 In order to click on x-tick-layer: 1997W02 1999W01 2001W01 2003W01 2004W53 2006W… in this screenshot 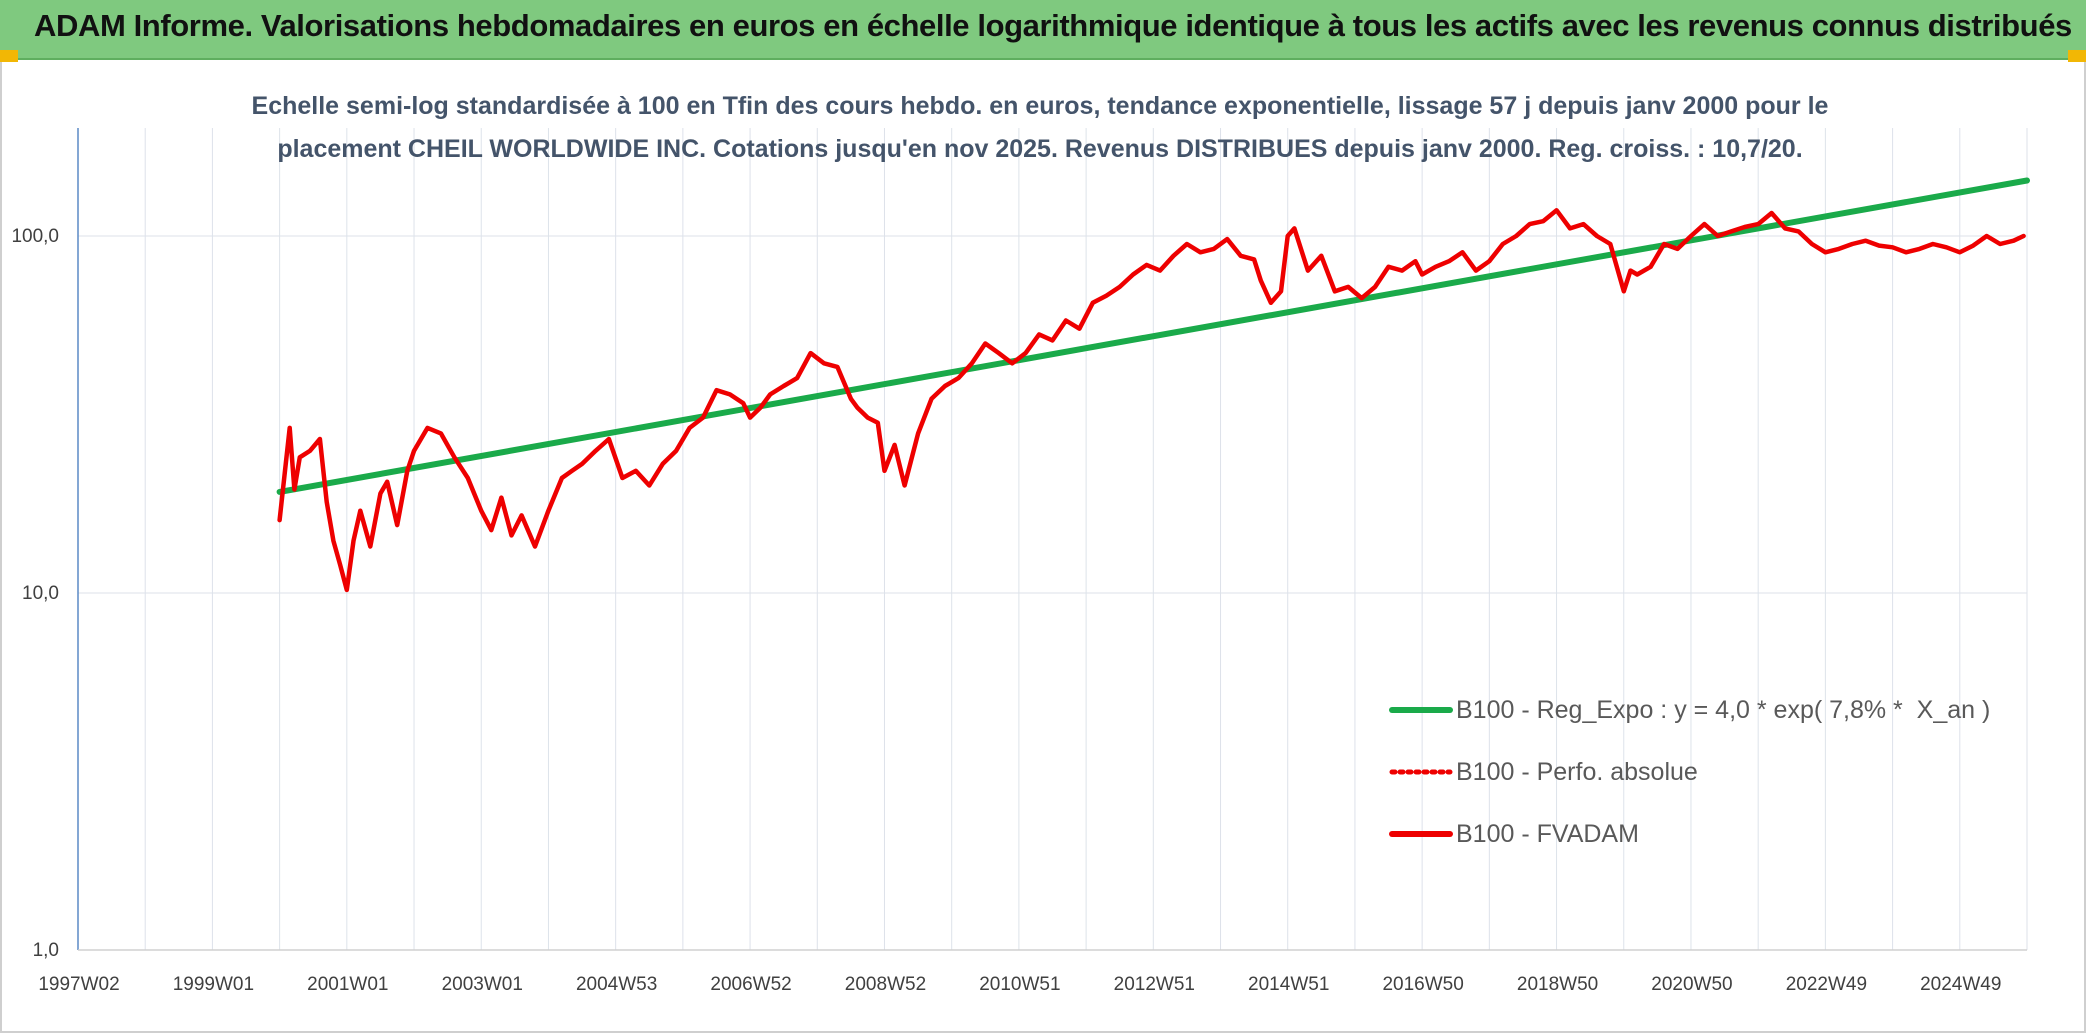, I will do `click(1019, 984)`.